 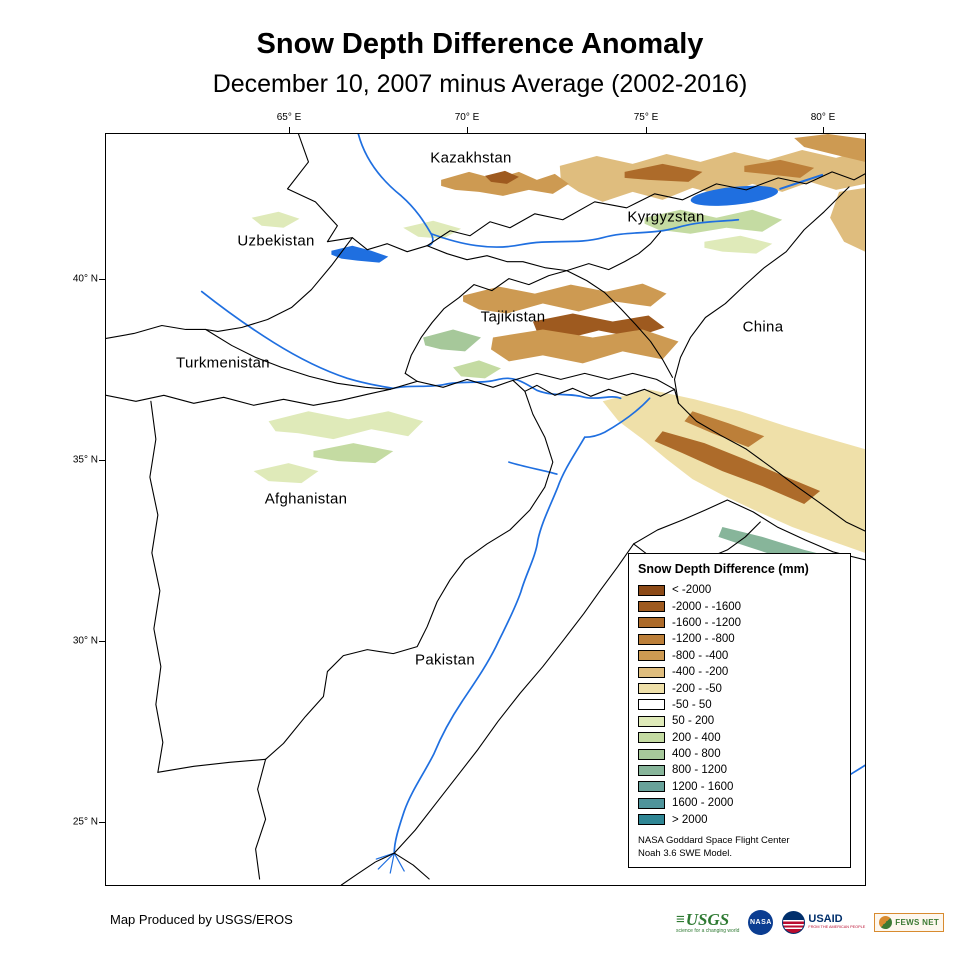 I want to click on legend-label: 50 - 200, so click(x=693, y=721).